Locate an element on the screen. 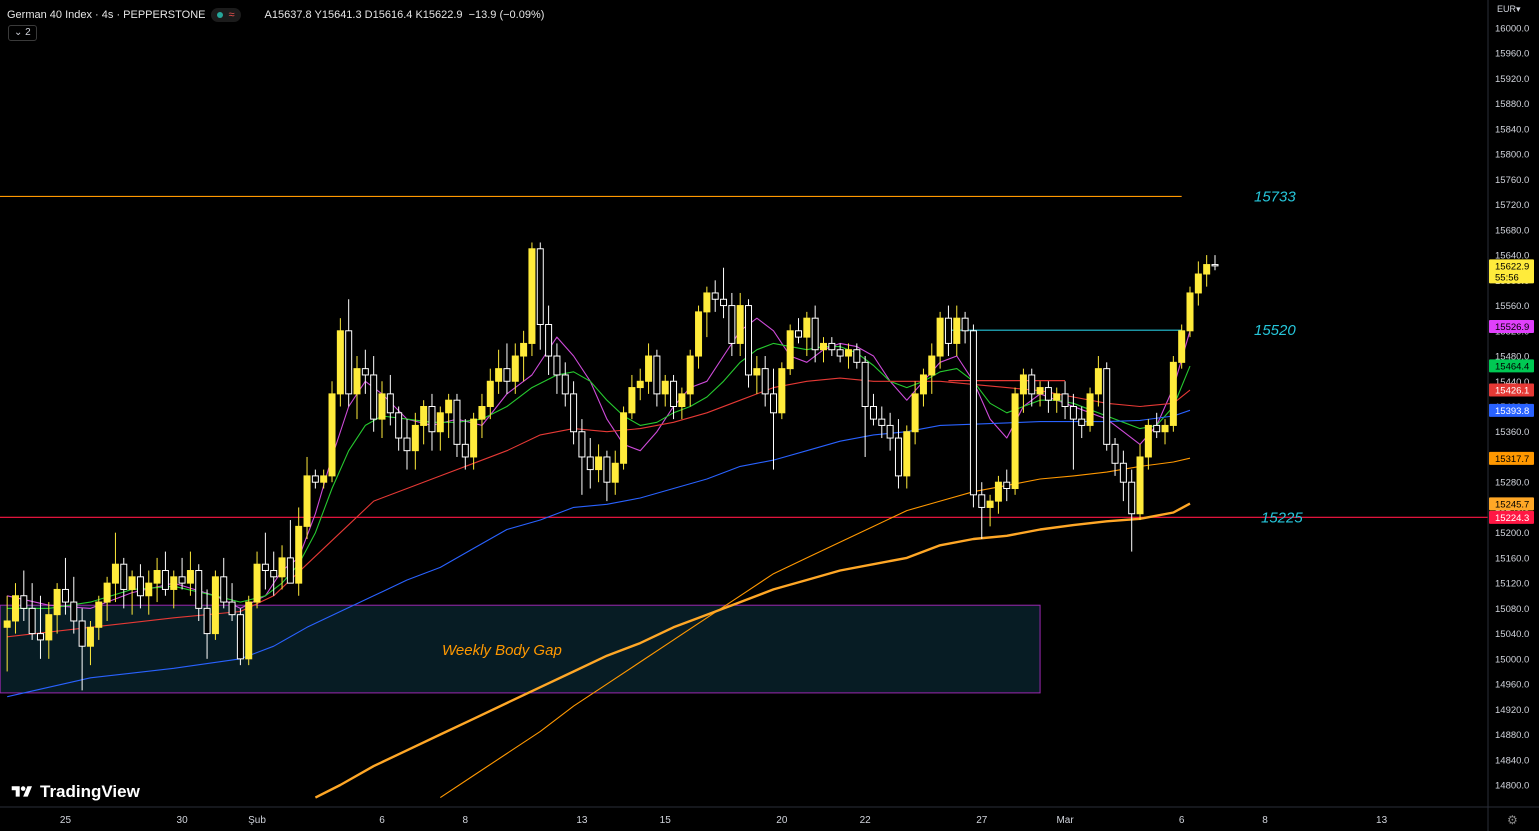  market-status-pill: ≈ is located at coordinates (226, 15).